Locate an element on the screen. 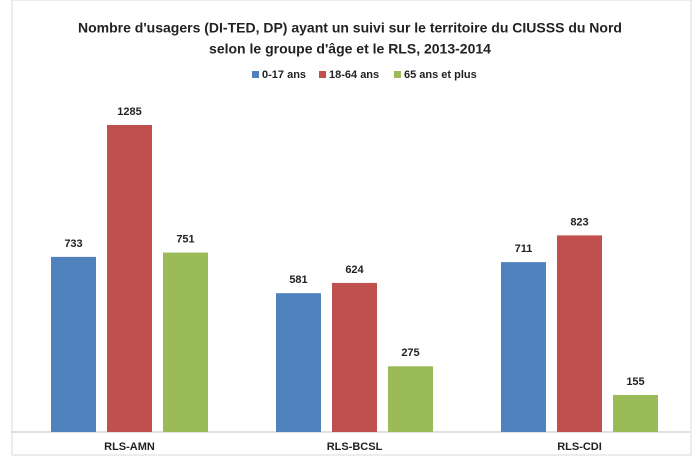  data-label: 823 is located at coordinates (579, 222).